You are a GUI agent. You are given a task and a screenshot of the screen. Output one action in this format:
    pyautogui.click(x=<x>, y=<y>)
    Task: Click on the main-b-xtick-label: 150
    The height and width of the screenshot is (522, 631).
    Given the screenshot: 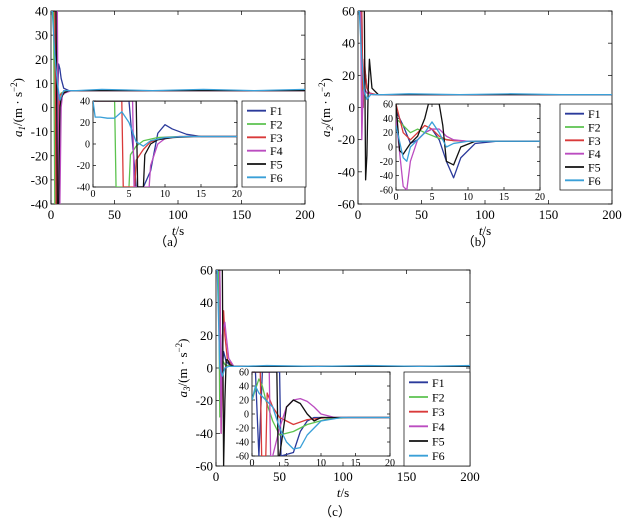 What is the action you would take?
    pyautogui.click(x=549, y=214)
    